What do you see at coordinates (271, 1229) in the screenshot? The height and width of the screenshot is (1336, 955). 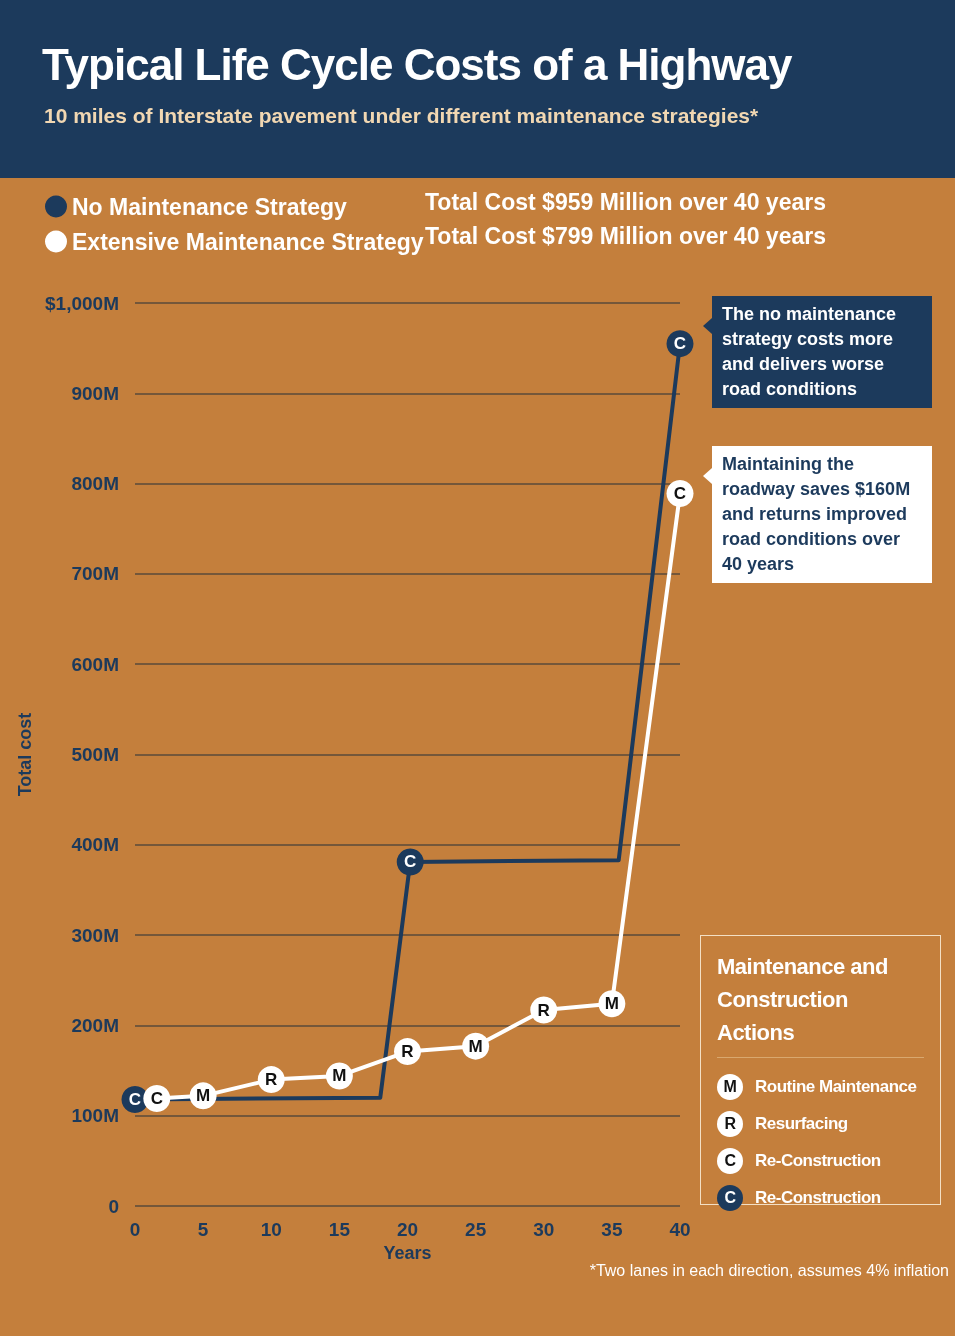 I see `x-tick-label: 10` at bounding box center [271, 1229].